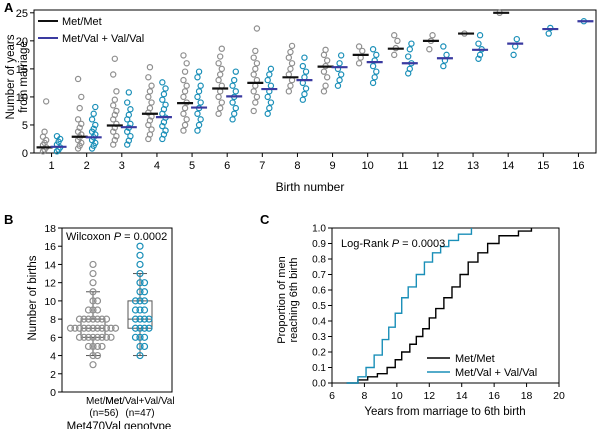 This screenshot has width=600, height=429. I want to click on group-metval-label: Met/Val+Val/Val, so click(139, 401).